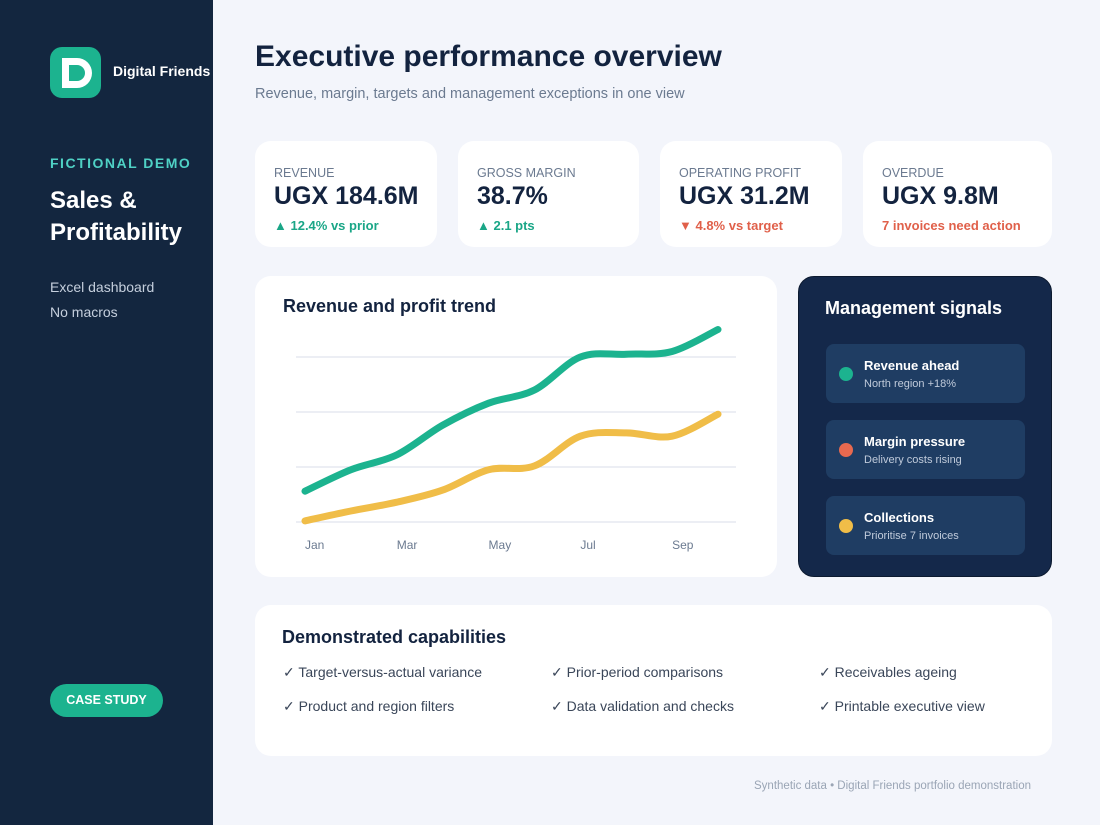 The width and height of the screenshot is (1100, 825). What do you see at coordinates (500, 545) in the screenshot?
I see `x-tick-label: May` at bounding box center [500, 545].